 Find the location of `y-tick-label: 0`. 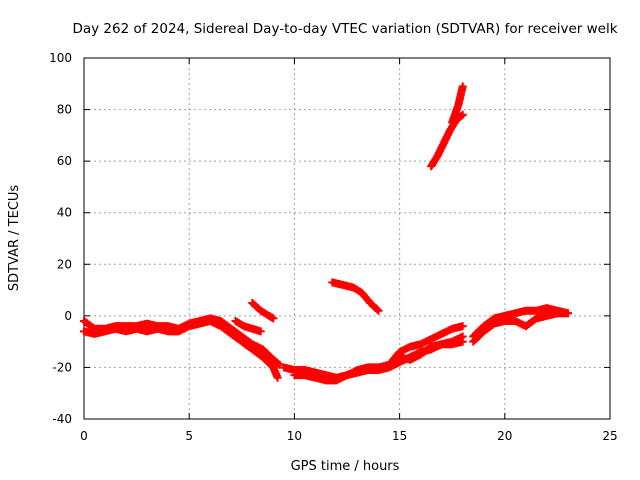

y-tick-label: 0 is located at coordinates (68, 316).